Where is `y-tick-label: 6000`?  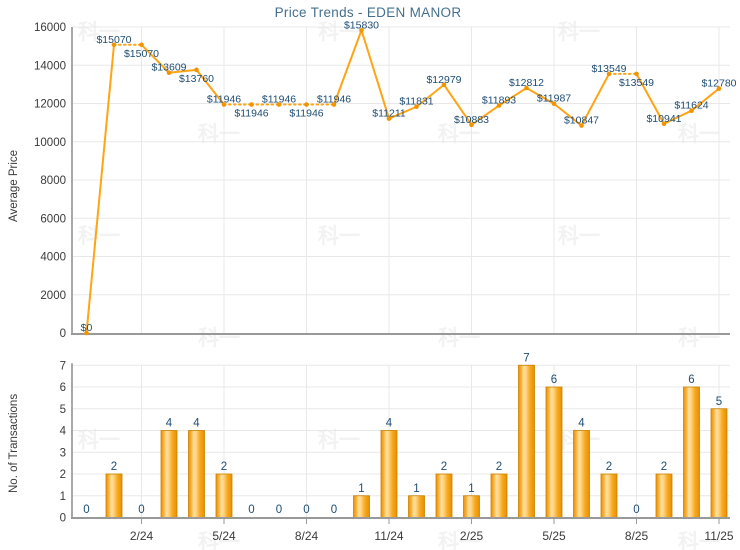
y-tick-label: 6000 is located at coordinates (53, 219).